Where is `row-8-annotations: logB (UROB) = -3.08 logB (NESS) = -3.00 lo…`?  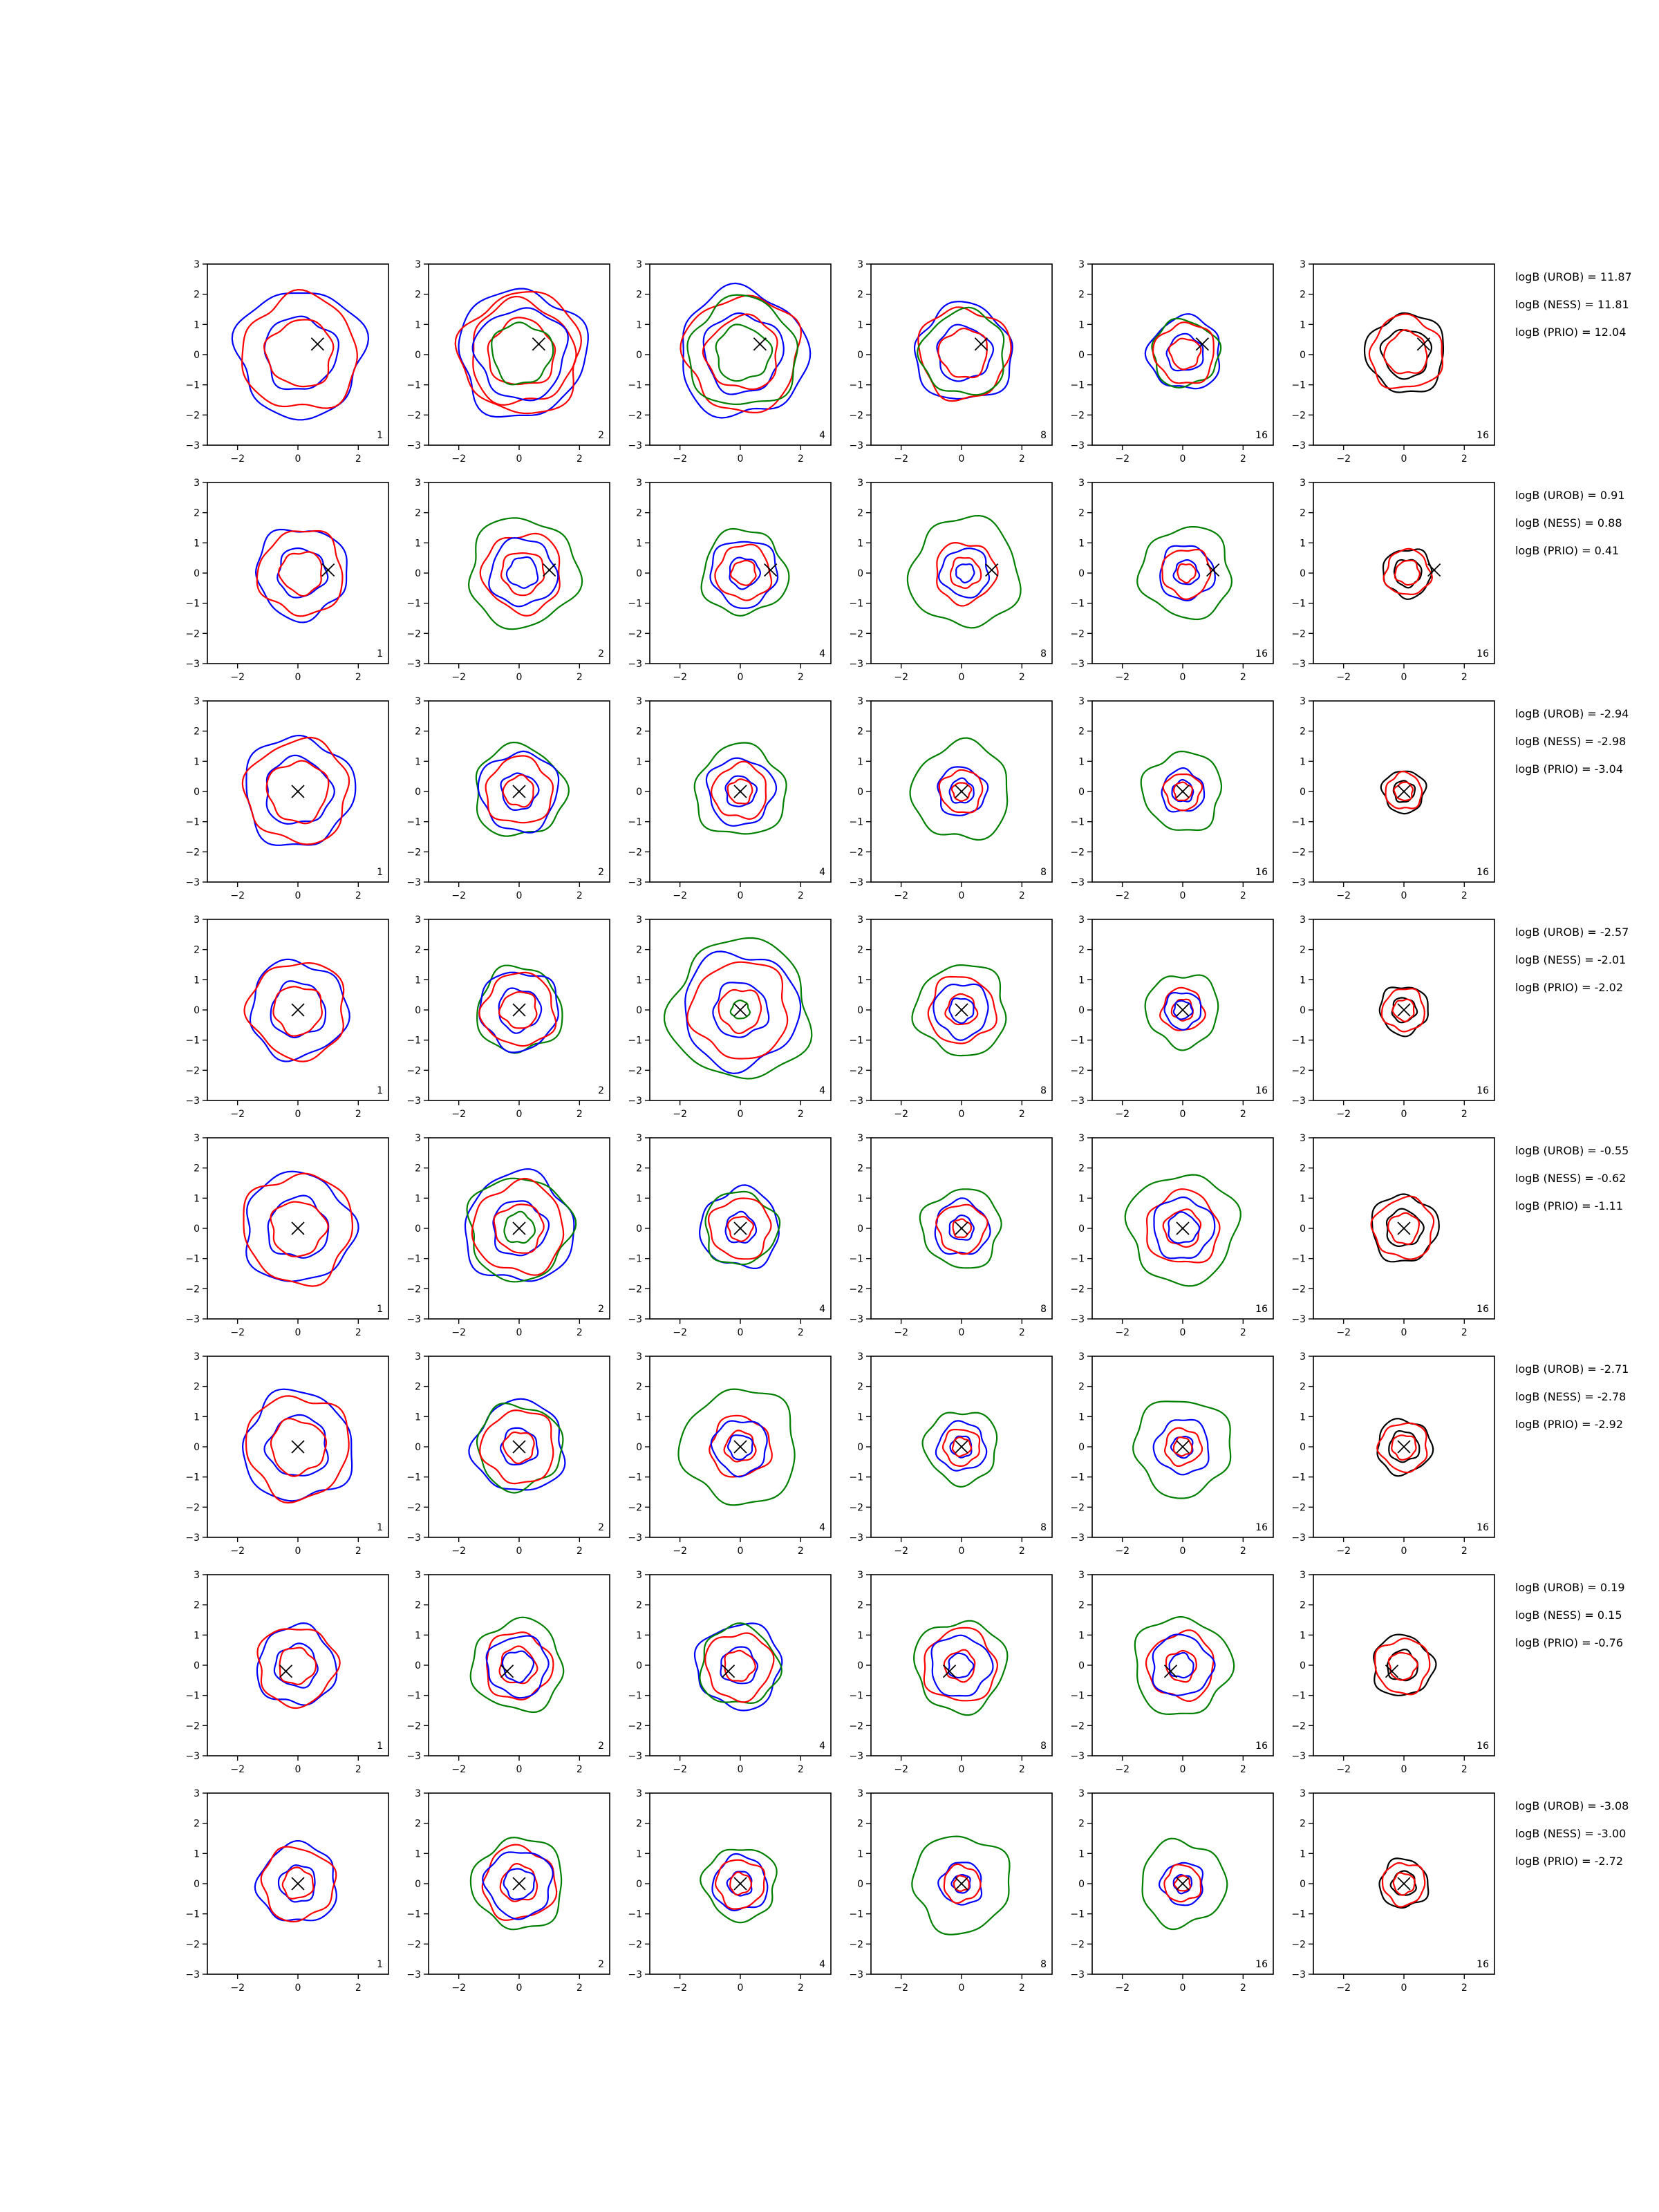
row-8-annotations: logB (UROB) = -3.08 logB (NESS) = -3.00 lo… is located at coordinates (1572, 1834).